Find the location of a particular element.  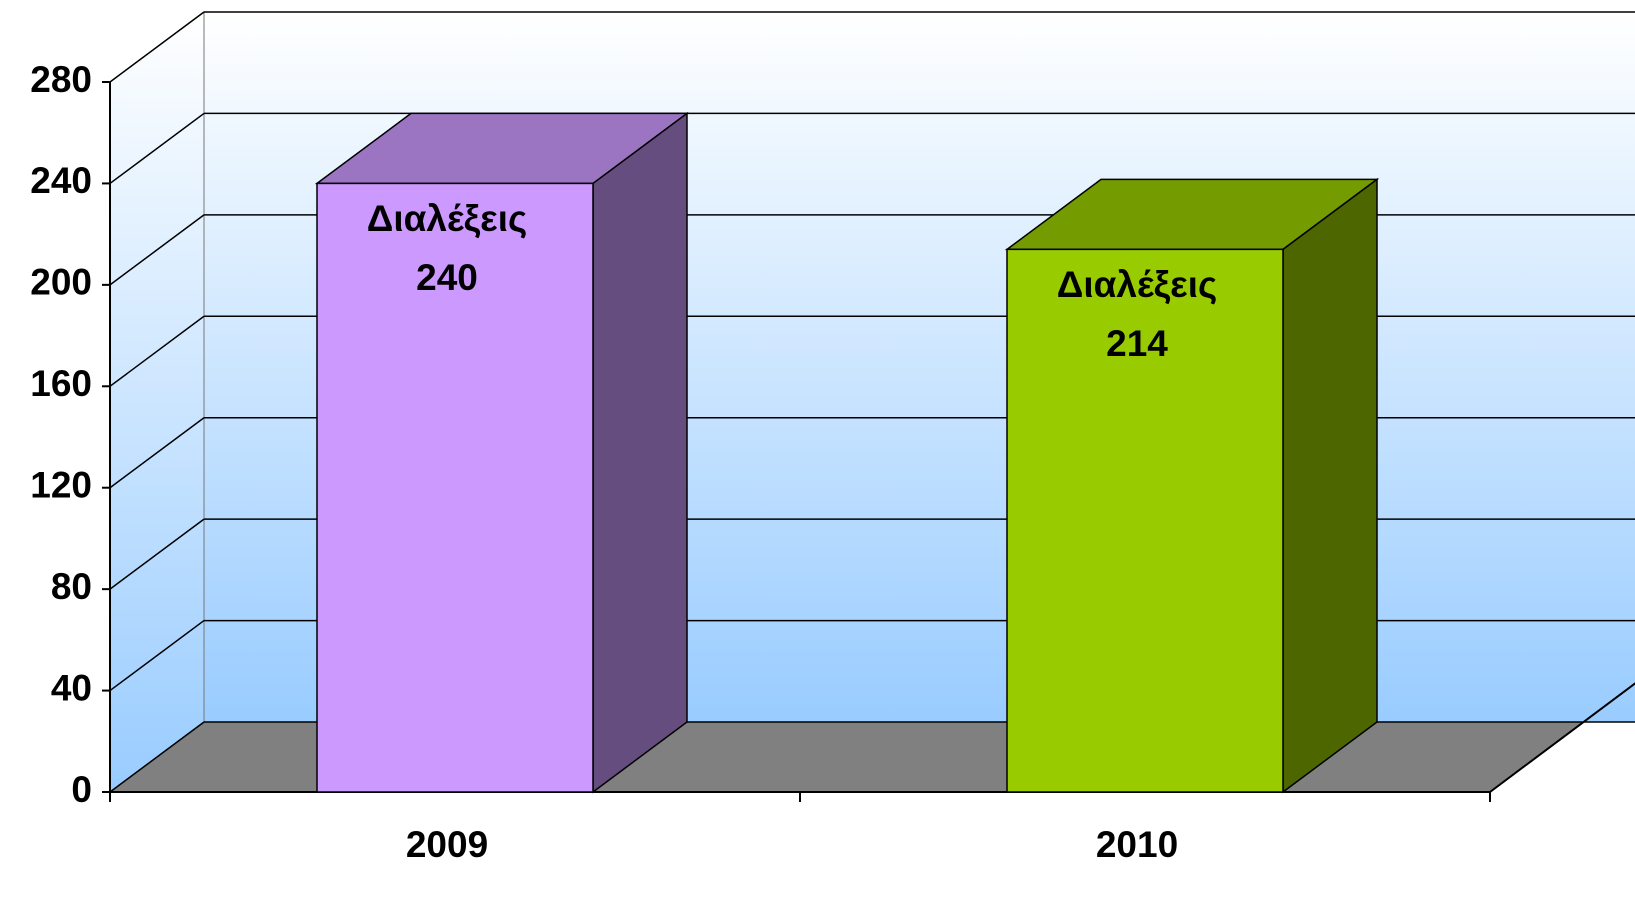

side-wall is located at coordinates (157, 402).